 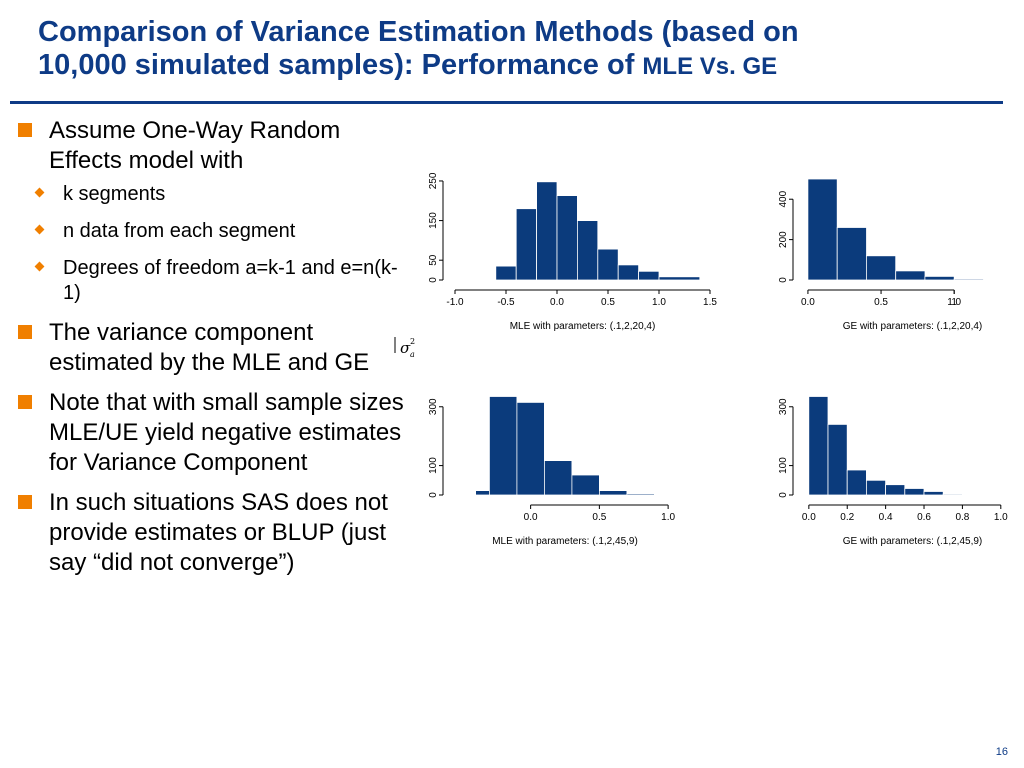 What do you see at coordinates (179, 231) in the screenshot?
I see `sub-bullet-text: n data from each segment` at bounding box center [179, 231].